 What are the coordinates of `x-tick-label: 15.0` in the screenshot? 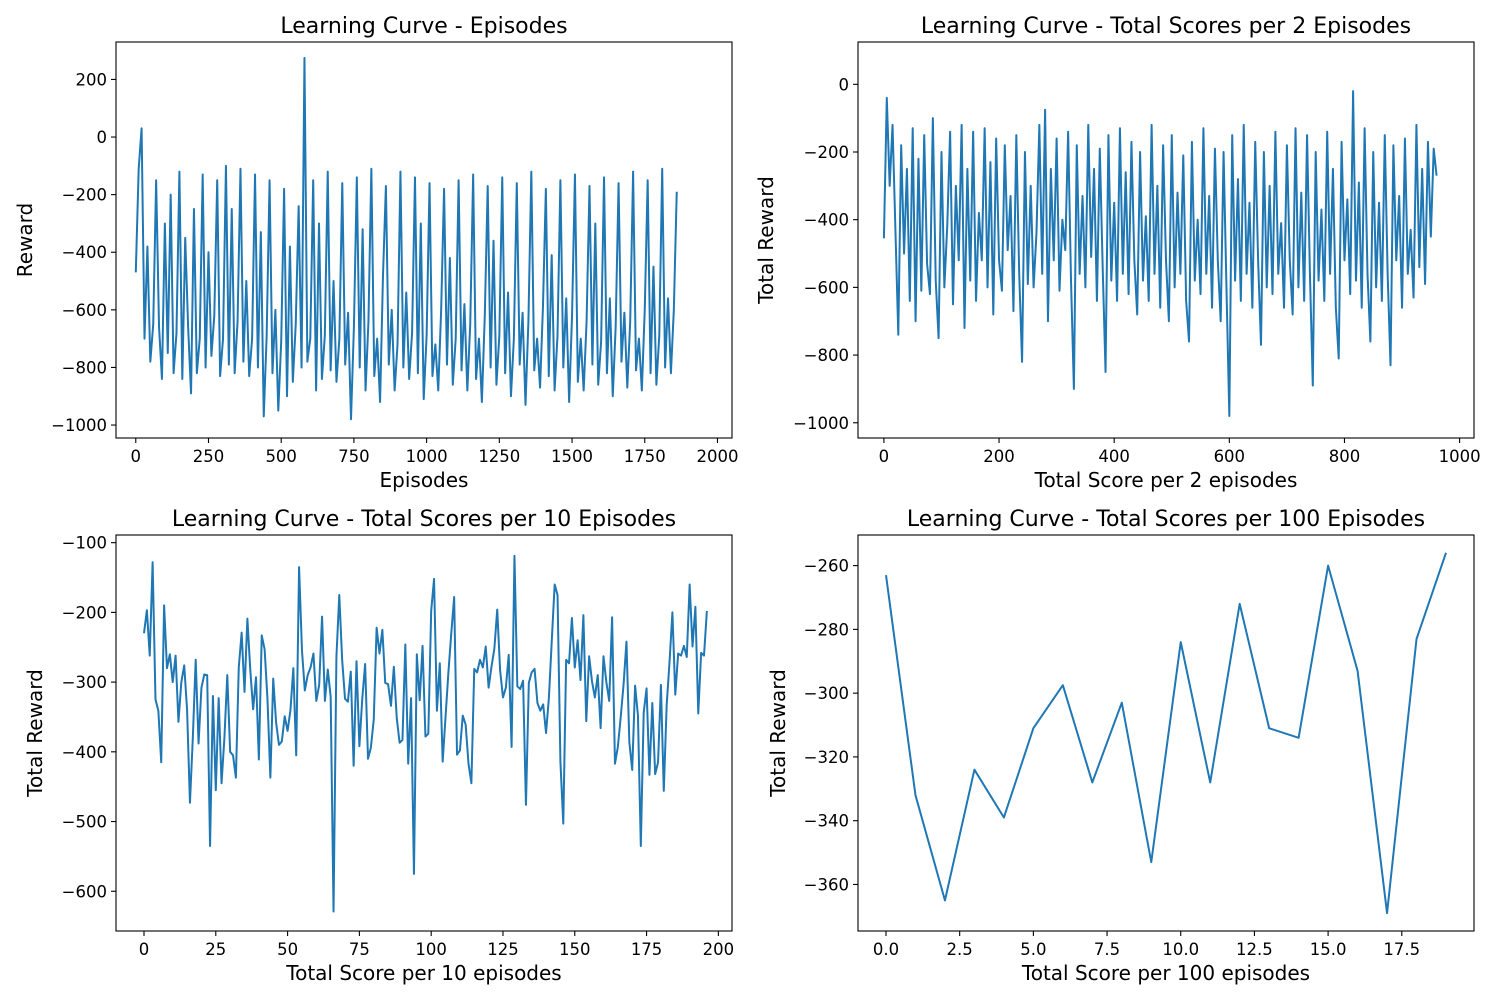 It's located at (1328, 949).